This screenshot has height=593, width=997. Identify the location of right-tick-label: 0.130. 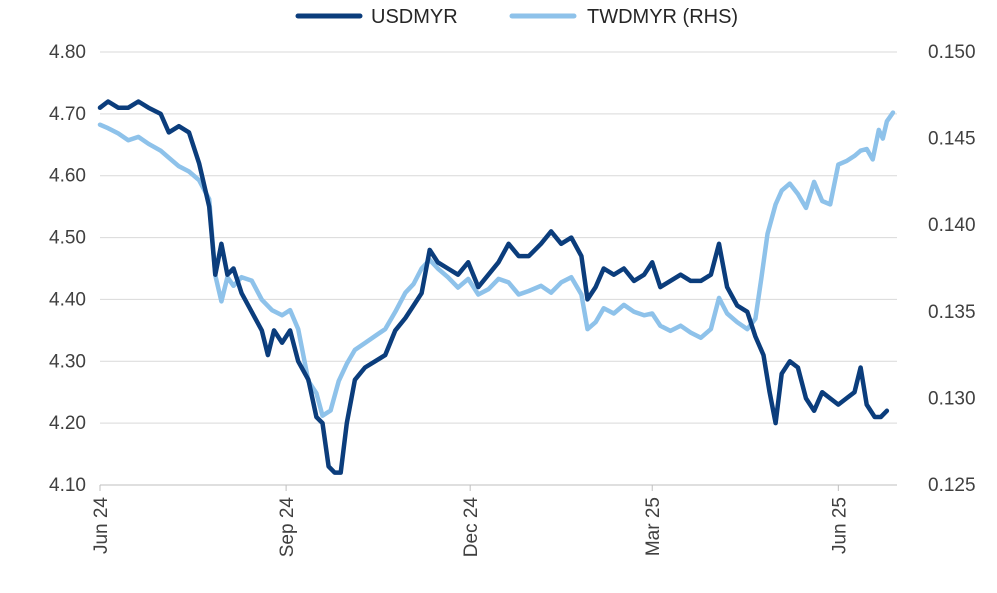
(952, 398).